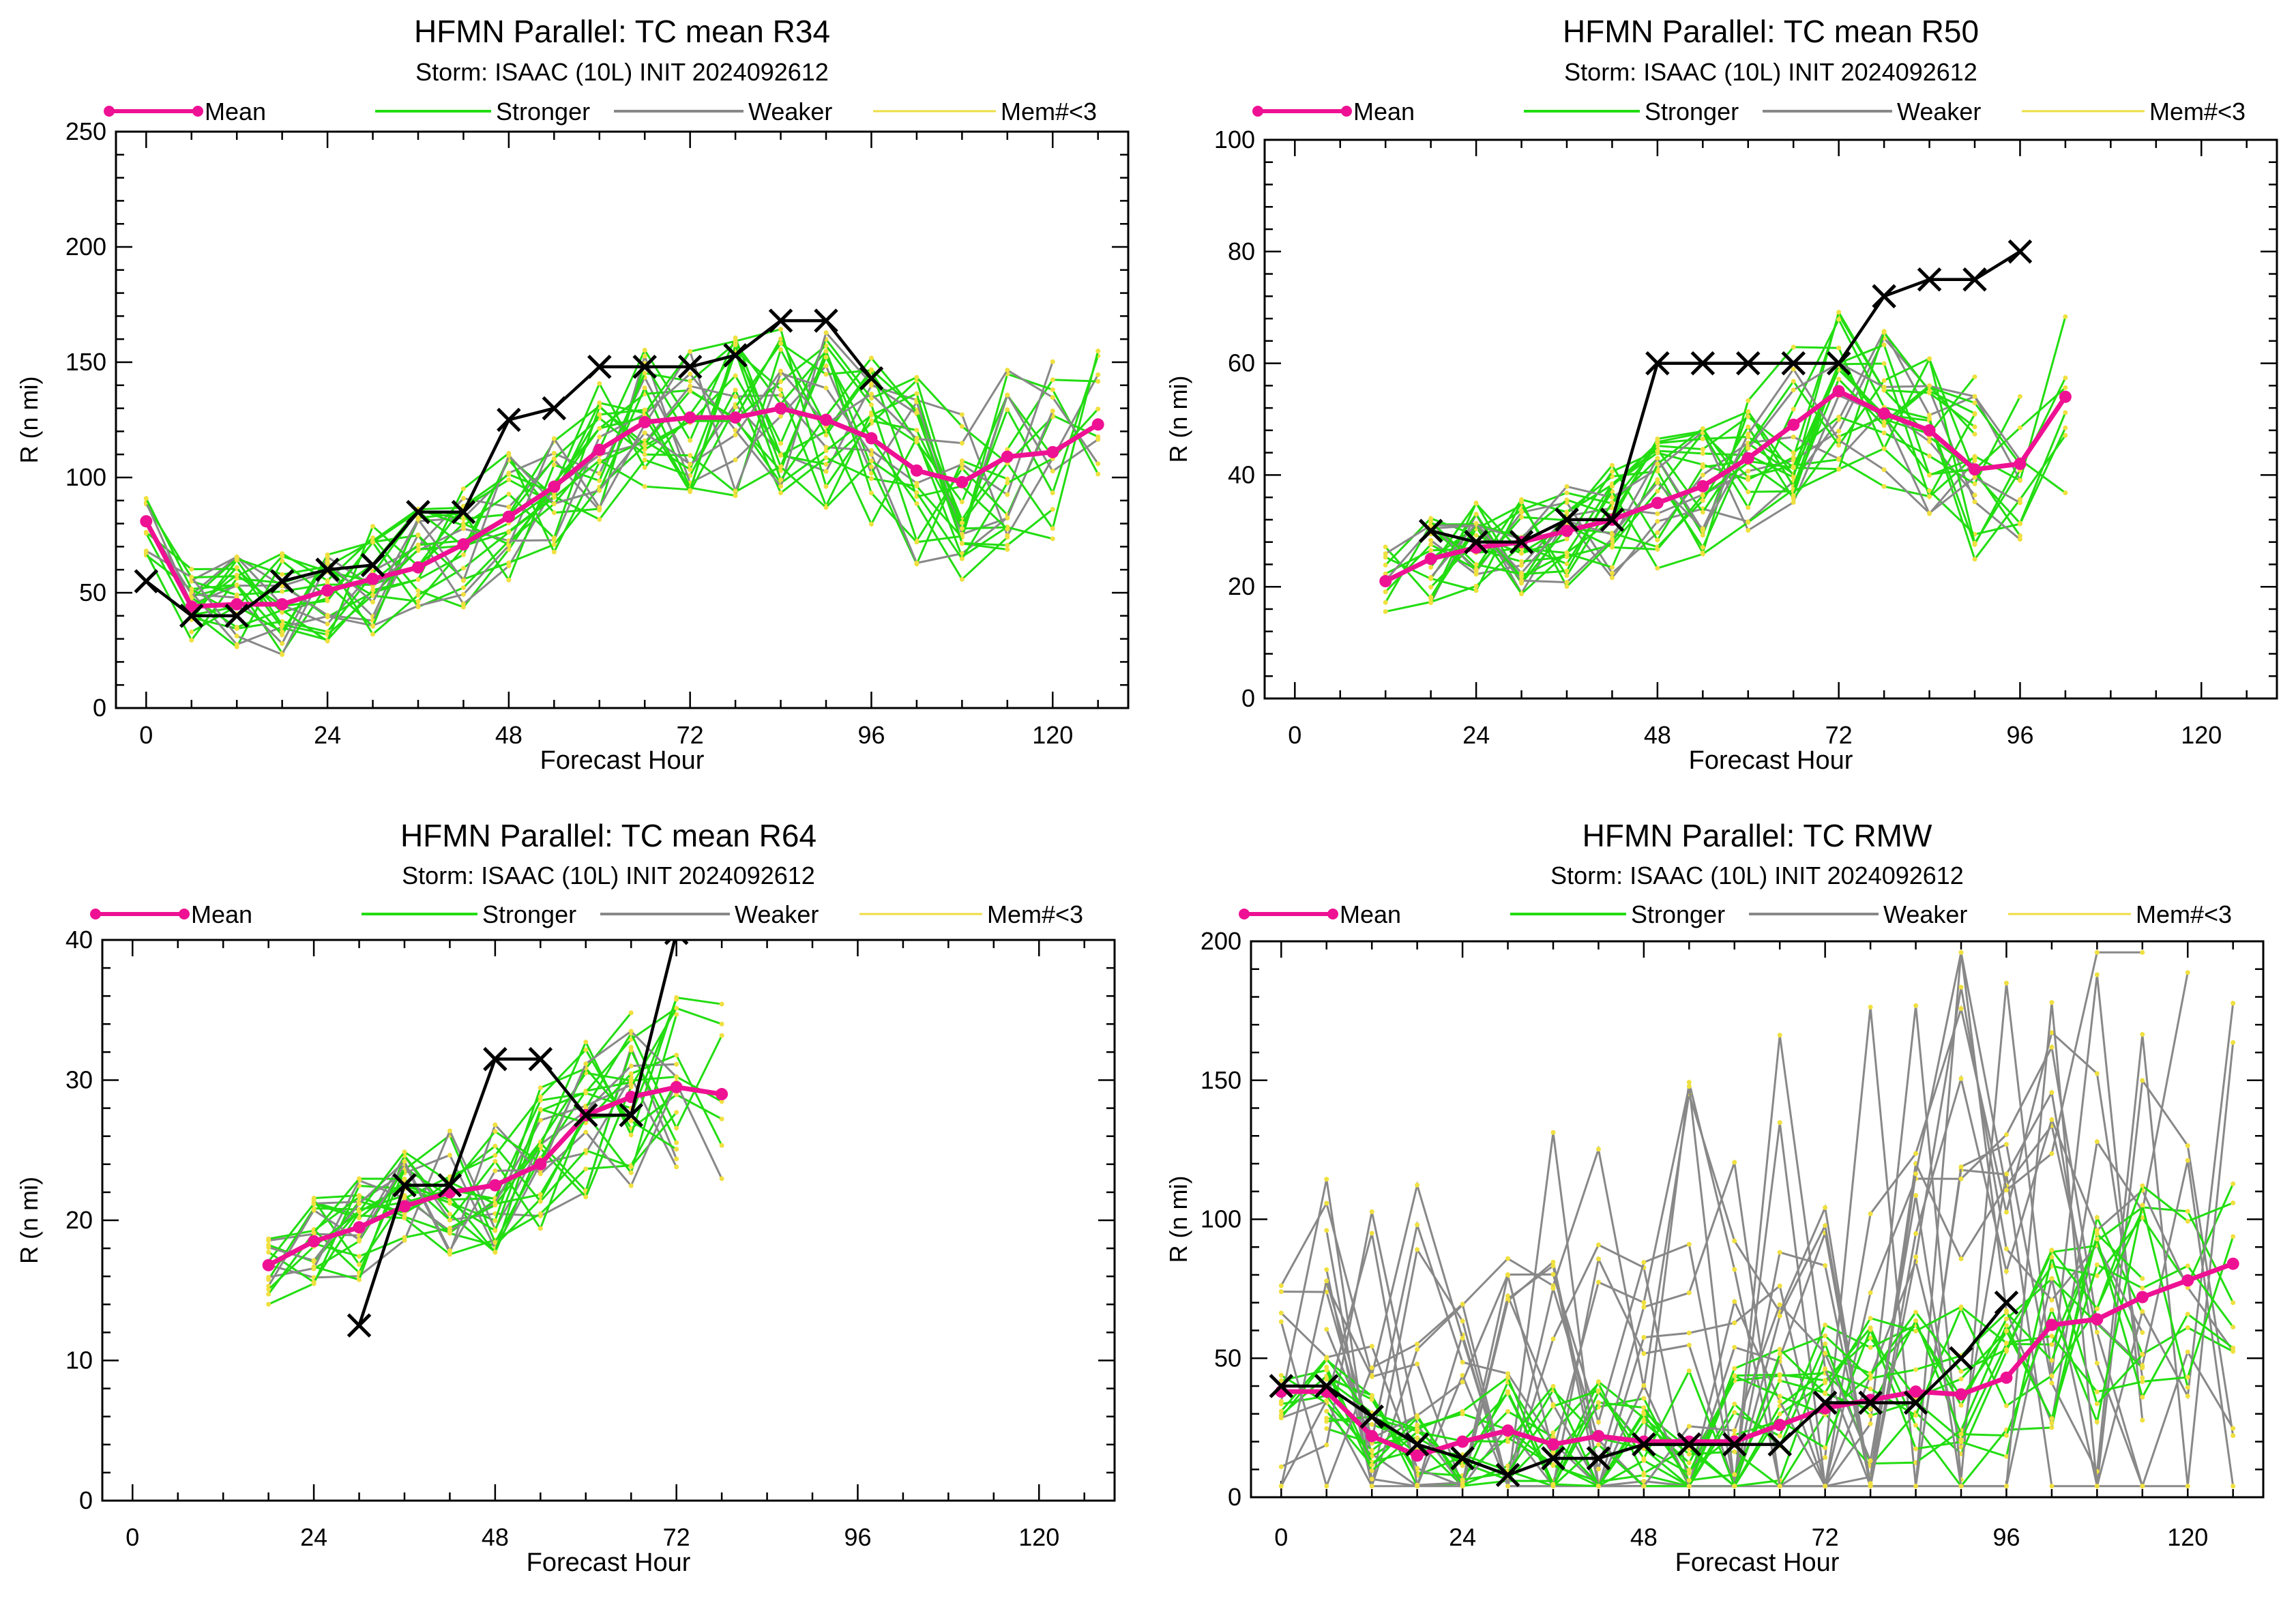 Image resolution: width=2296 pixels, height=1605 pixels. I want to click on x-axis-label: Forecast Hour, so click(1757, 1562).